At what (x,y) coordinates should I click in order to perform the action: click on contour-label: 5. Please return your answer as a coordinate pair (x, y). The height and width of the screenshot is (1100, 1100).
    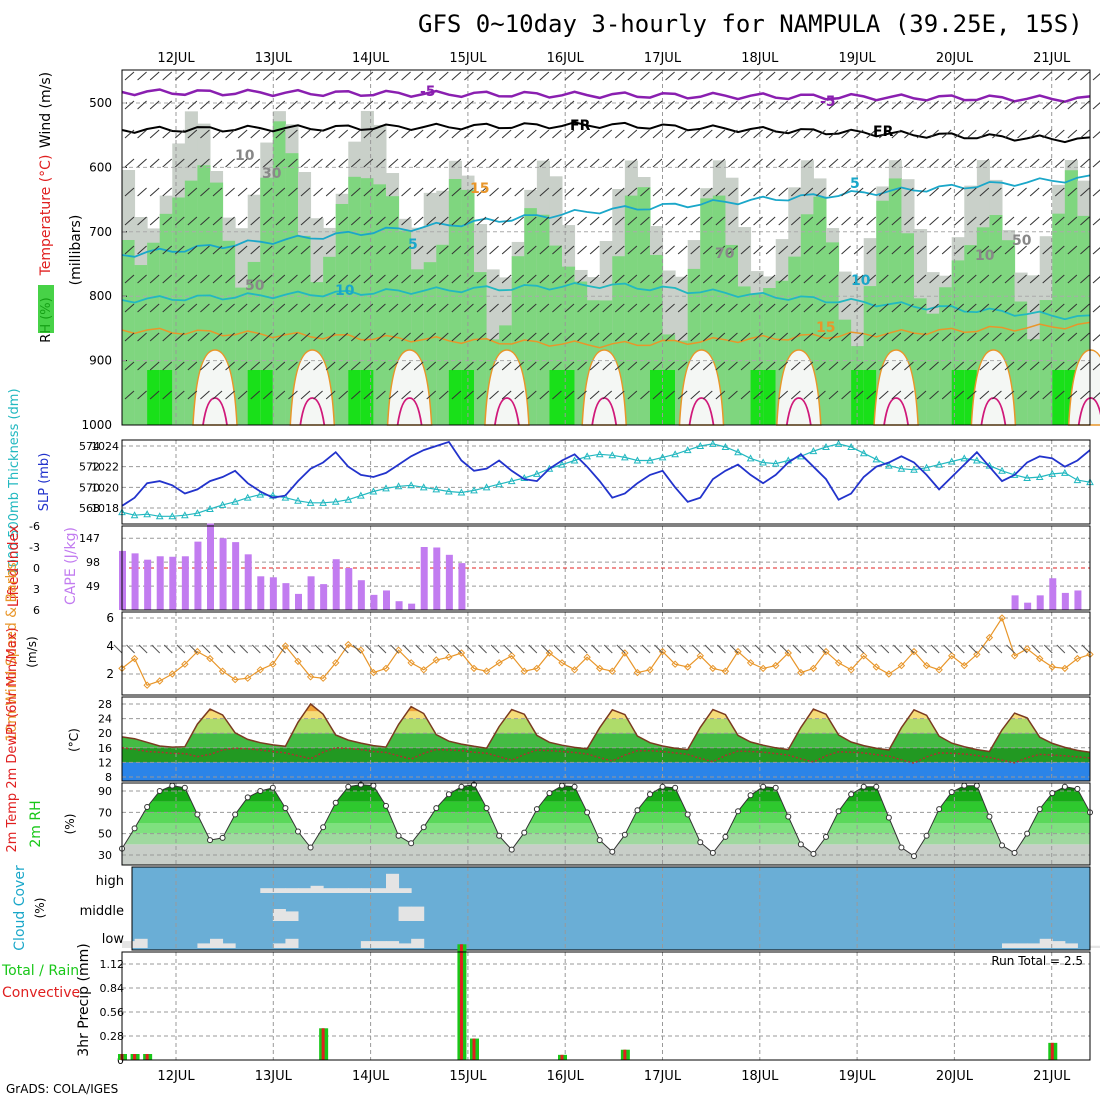
    Looking at the image, I should click on (413, 245).